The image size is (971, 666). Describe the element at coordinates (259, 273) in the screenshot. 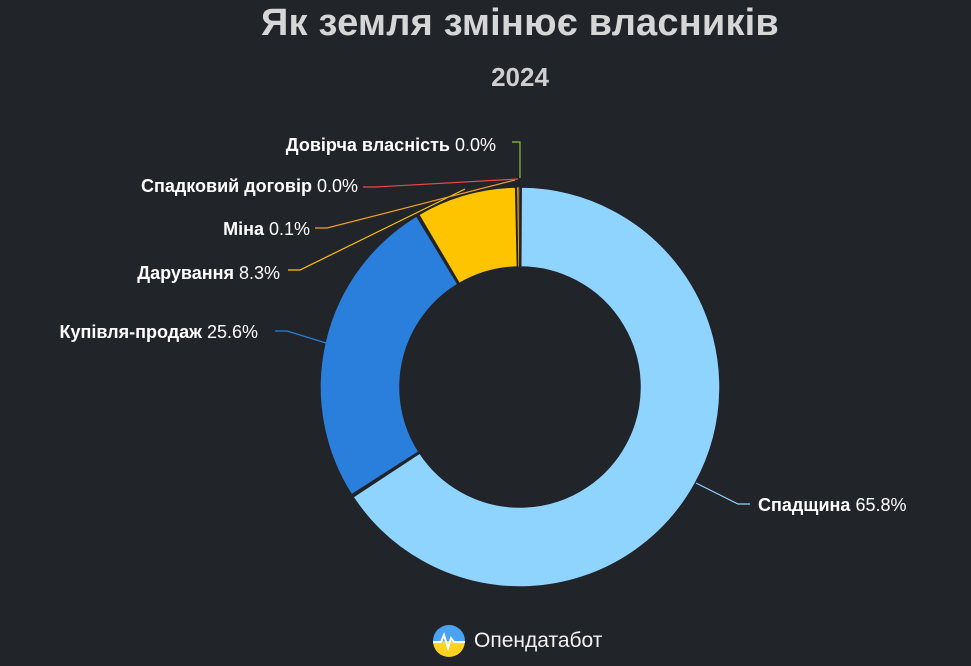

I see `slice-label-value: 8.3%` at that location.